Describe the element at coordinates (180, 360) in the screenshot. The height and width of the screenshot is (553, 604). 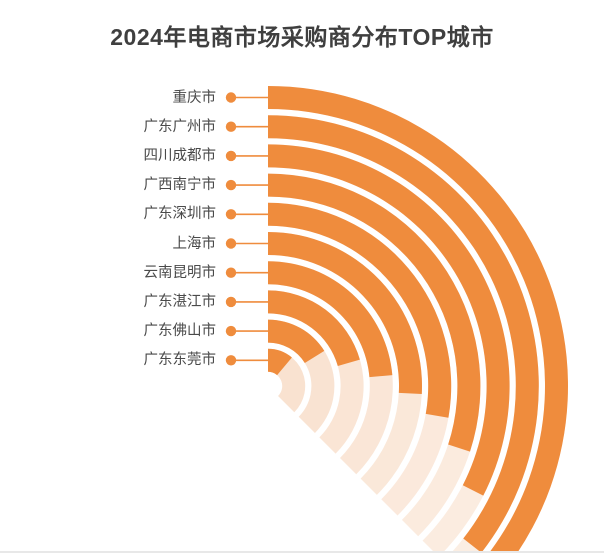
I see `category-label: 广东东莞市` at that location.